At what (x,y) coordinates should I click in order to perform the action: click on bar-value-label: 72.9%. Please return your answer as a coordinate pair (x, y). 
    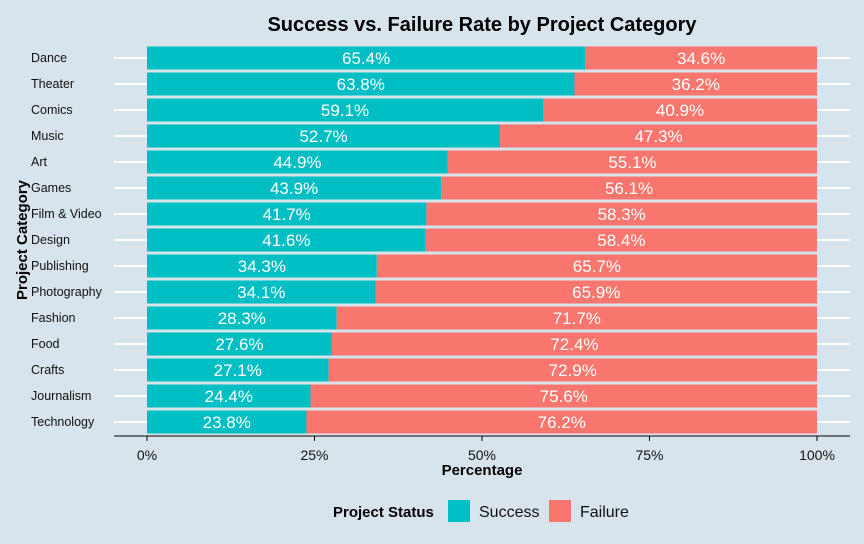
    Looking at the image, I should click on (573, 370).